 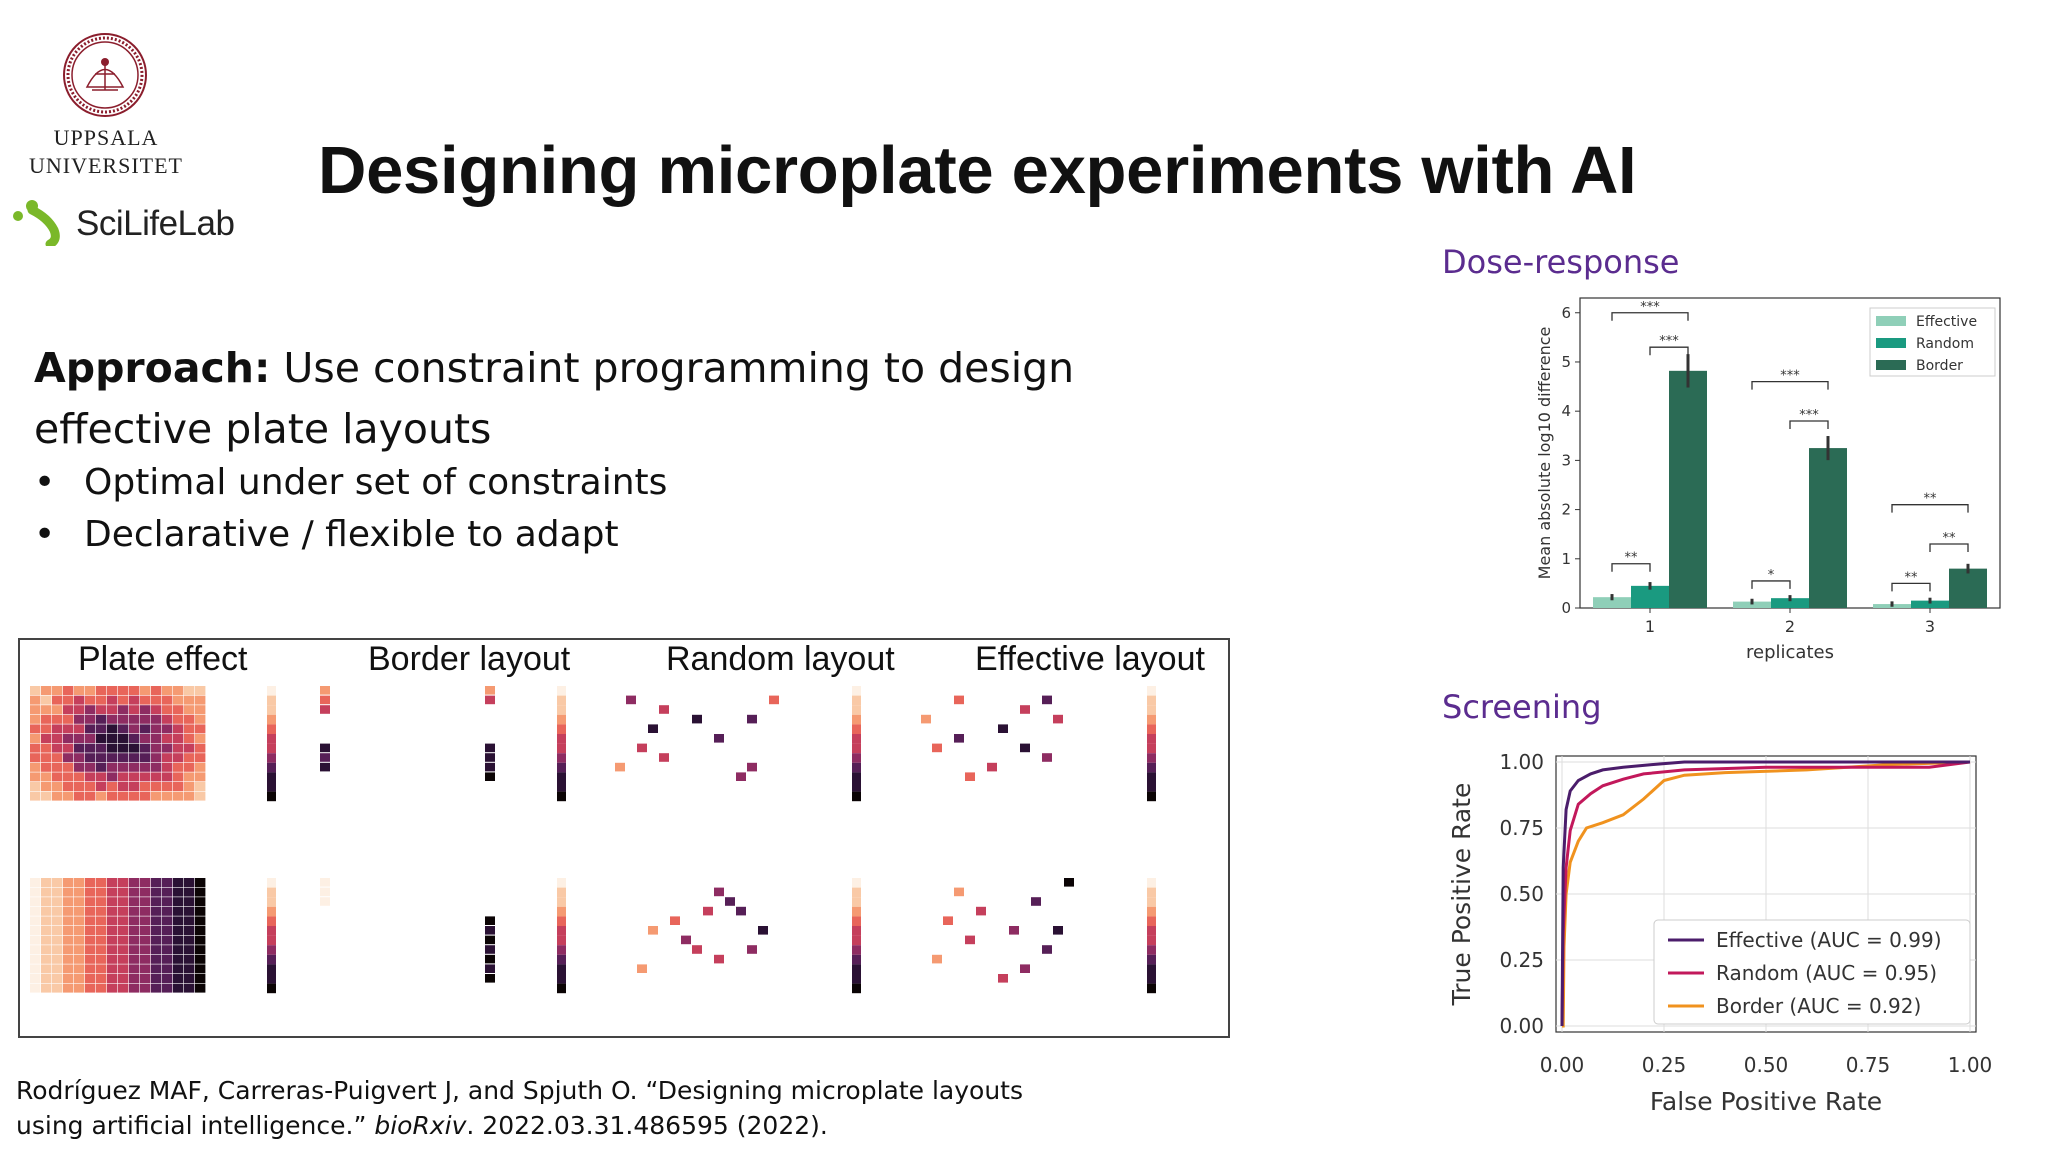 I want to click on x-tick-label: 1.00, so click(x=1970, y=1065).